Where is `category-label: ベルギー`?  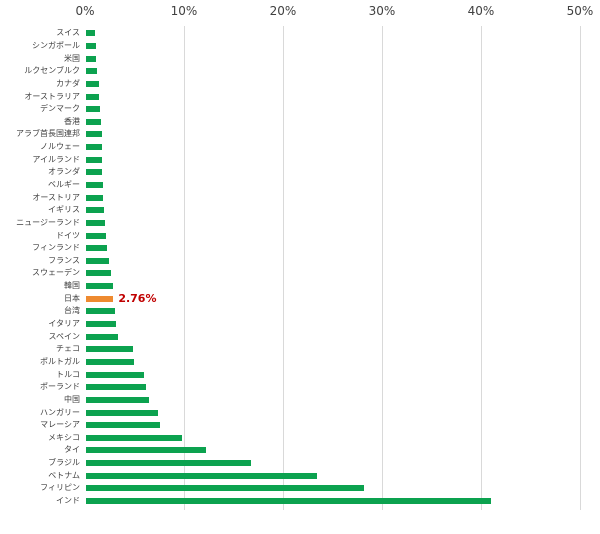
category-label: ベルギー is located at coordinates (64, 184).